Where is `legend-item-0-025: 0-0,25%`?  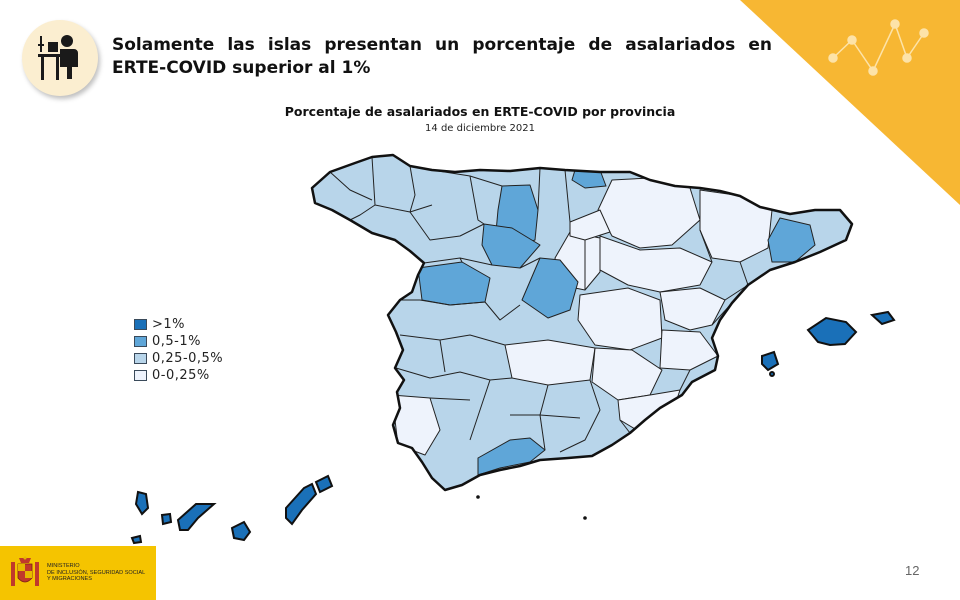
legend-item-0-025: 0-0,25% is located at coordinates (178, 375).